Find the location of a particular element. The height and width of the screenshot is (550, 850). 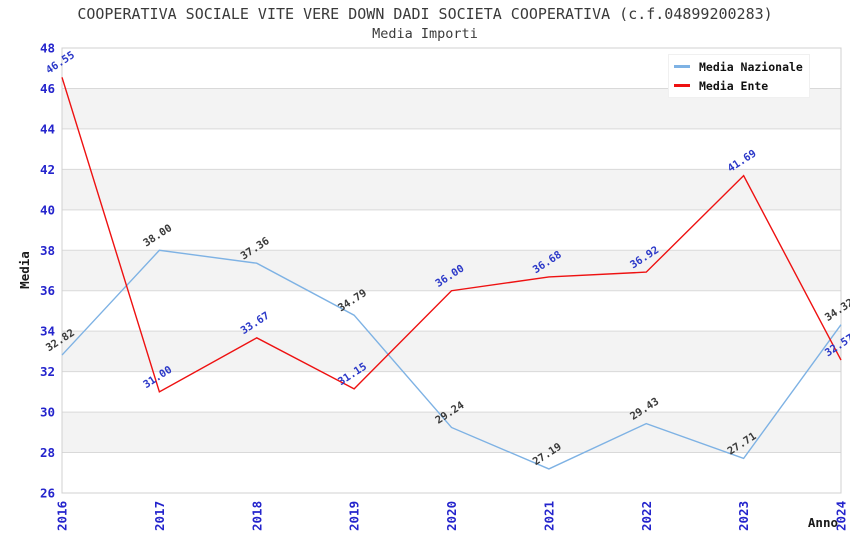

y-tick-label: 48 is located at coordinates (47, 48).